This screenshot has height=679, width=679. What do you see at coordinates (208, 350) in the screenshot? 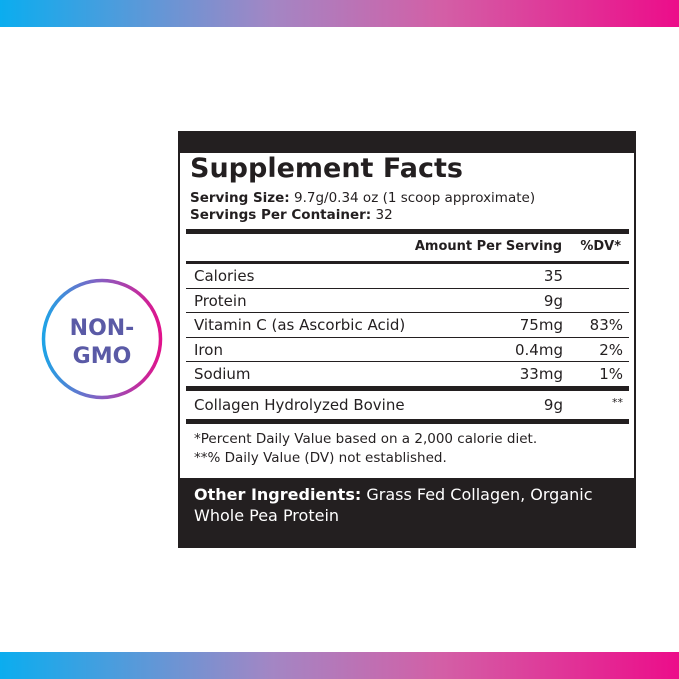
I see `nutrient-name: Iron` at bounding box center [208, 350].